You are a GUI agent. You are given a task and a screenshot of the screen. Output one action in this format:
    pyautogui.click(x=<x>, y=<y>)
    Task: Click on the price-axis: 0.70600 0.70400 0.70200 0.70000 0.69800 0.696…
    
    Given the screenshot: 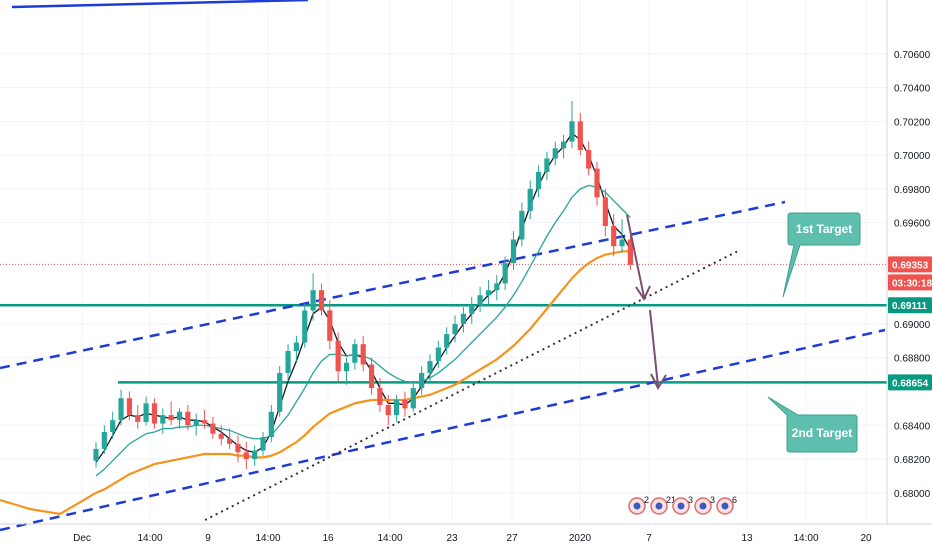 What is the action you would take?
    pyautogui.click(x=912, y=275)
    